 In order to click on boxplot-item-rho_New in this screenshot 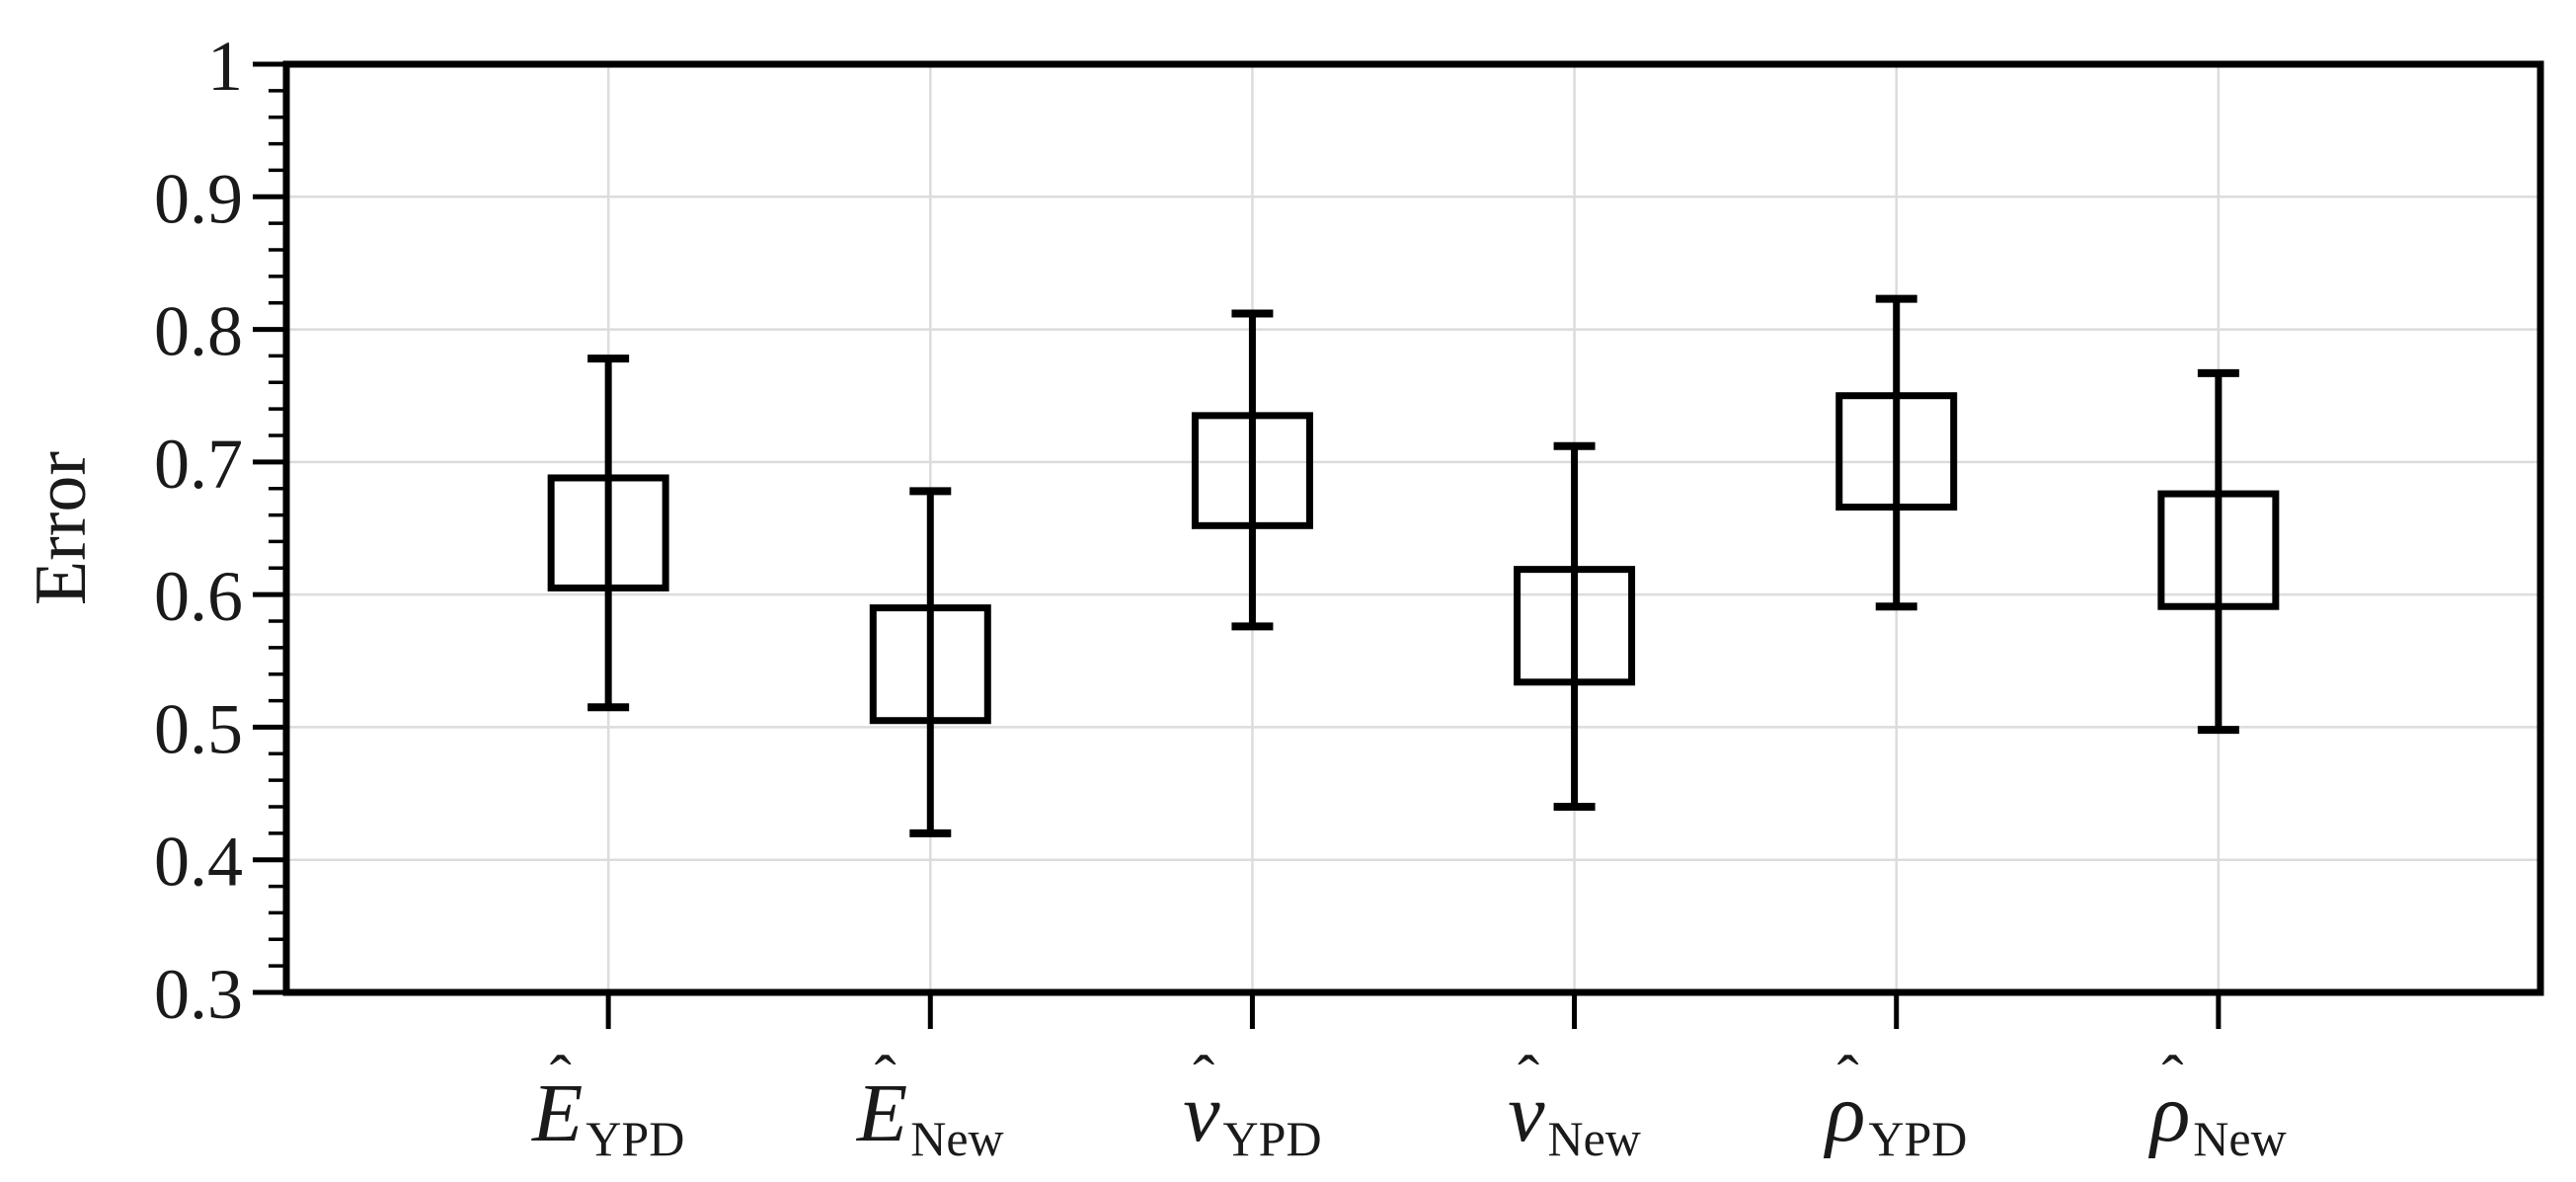, I will do `click(2218, 551)`.